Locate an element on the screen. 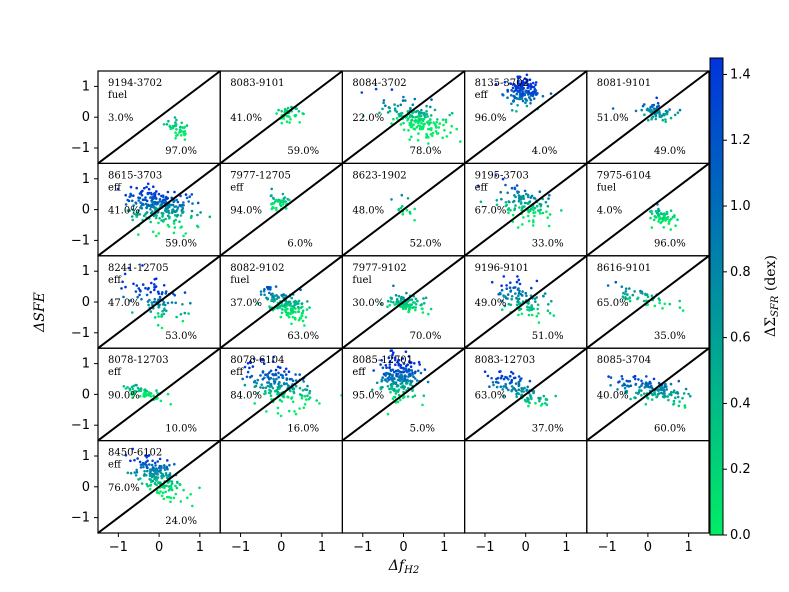 This screenshot has width=789, height=592. panel-points is located at coordinates (283, 306).